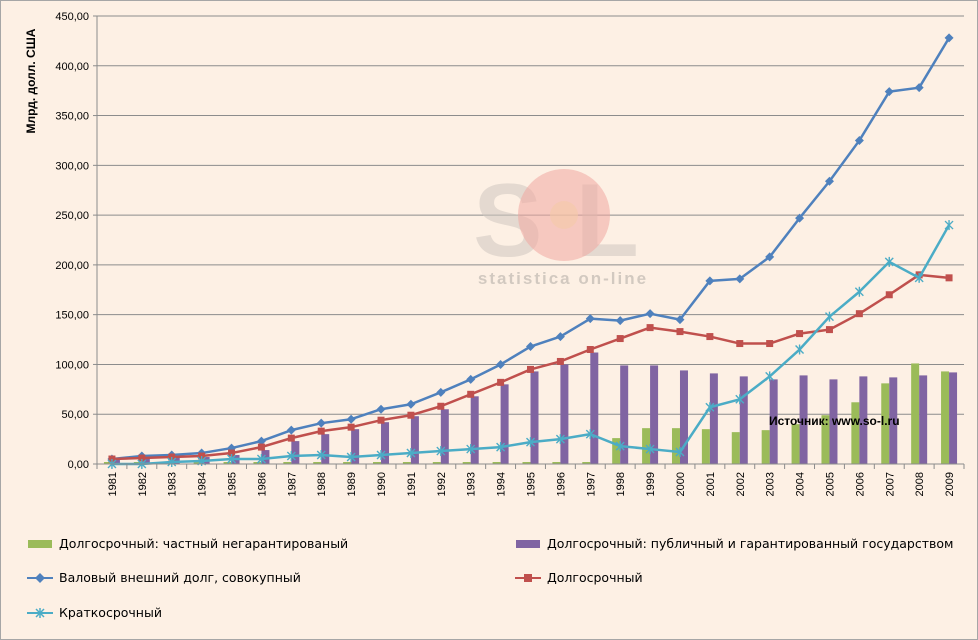 The image size is (978, 640). Describe the element at coordinates (203, 484) in the screenshot. I see `x-tick-label: 1984` at that location.